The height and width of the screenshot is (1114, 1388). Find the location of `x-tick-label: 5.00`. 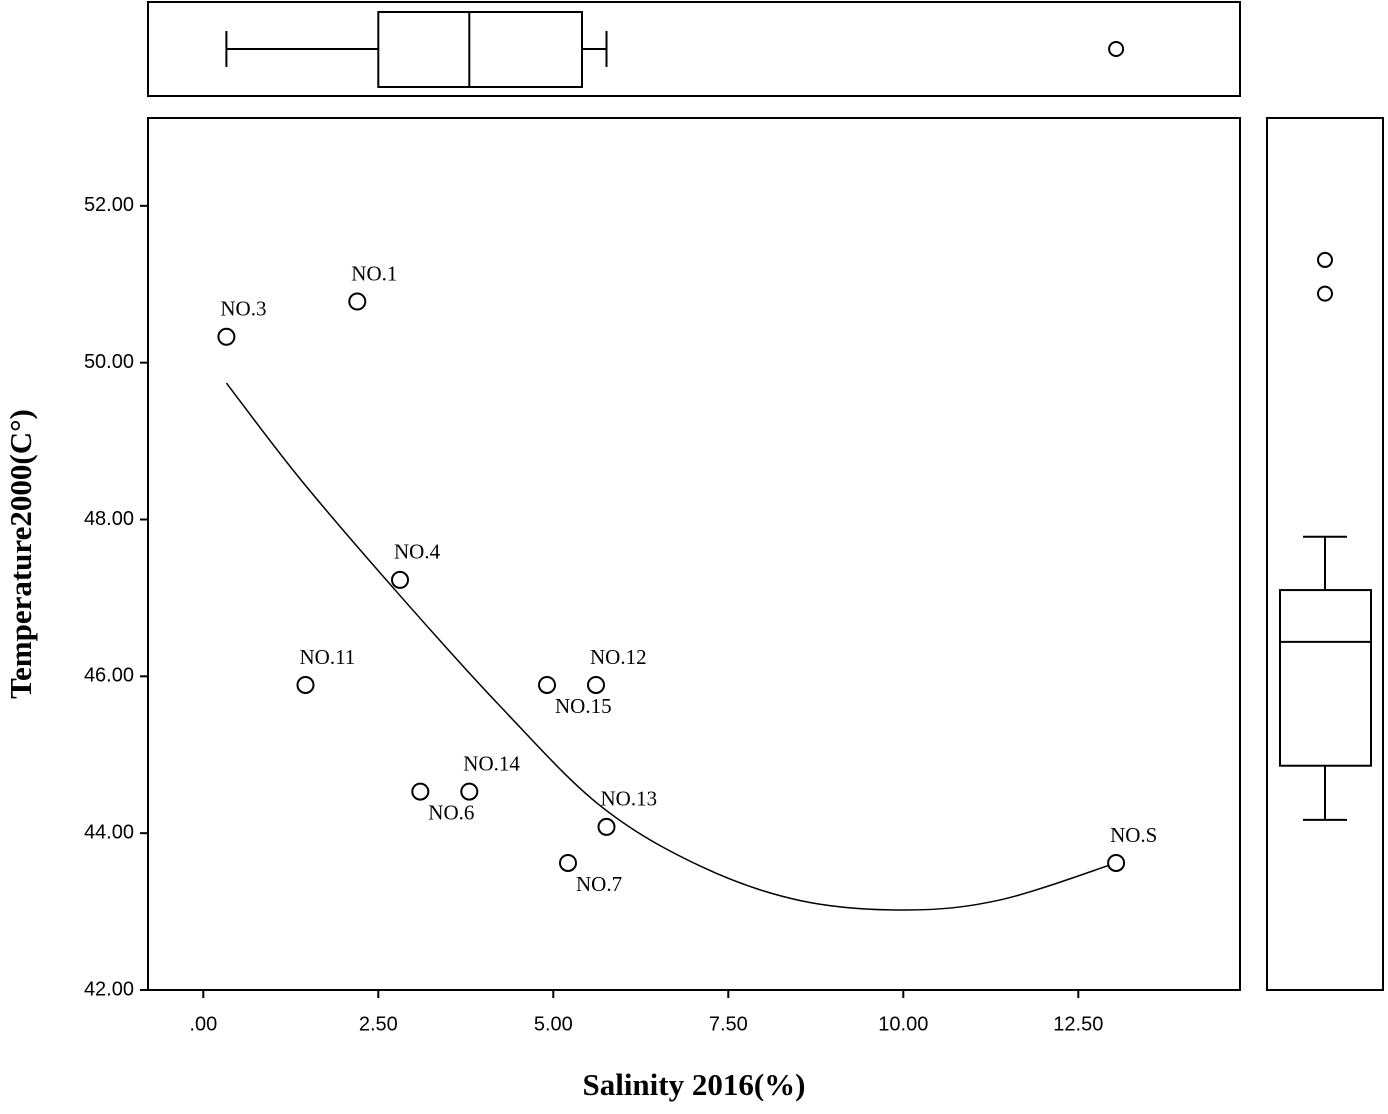

x-tick-label: 5.00 is located at coordinates (553, 1024).